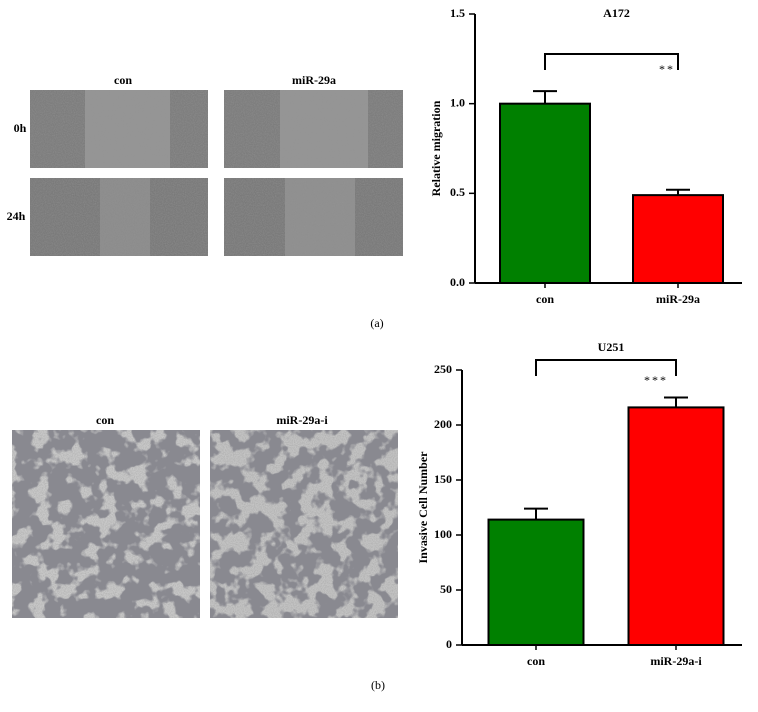  Describe the element at coordinates (376, 323) in the screenshot. I see `panel-label: (a)` at that location.